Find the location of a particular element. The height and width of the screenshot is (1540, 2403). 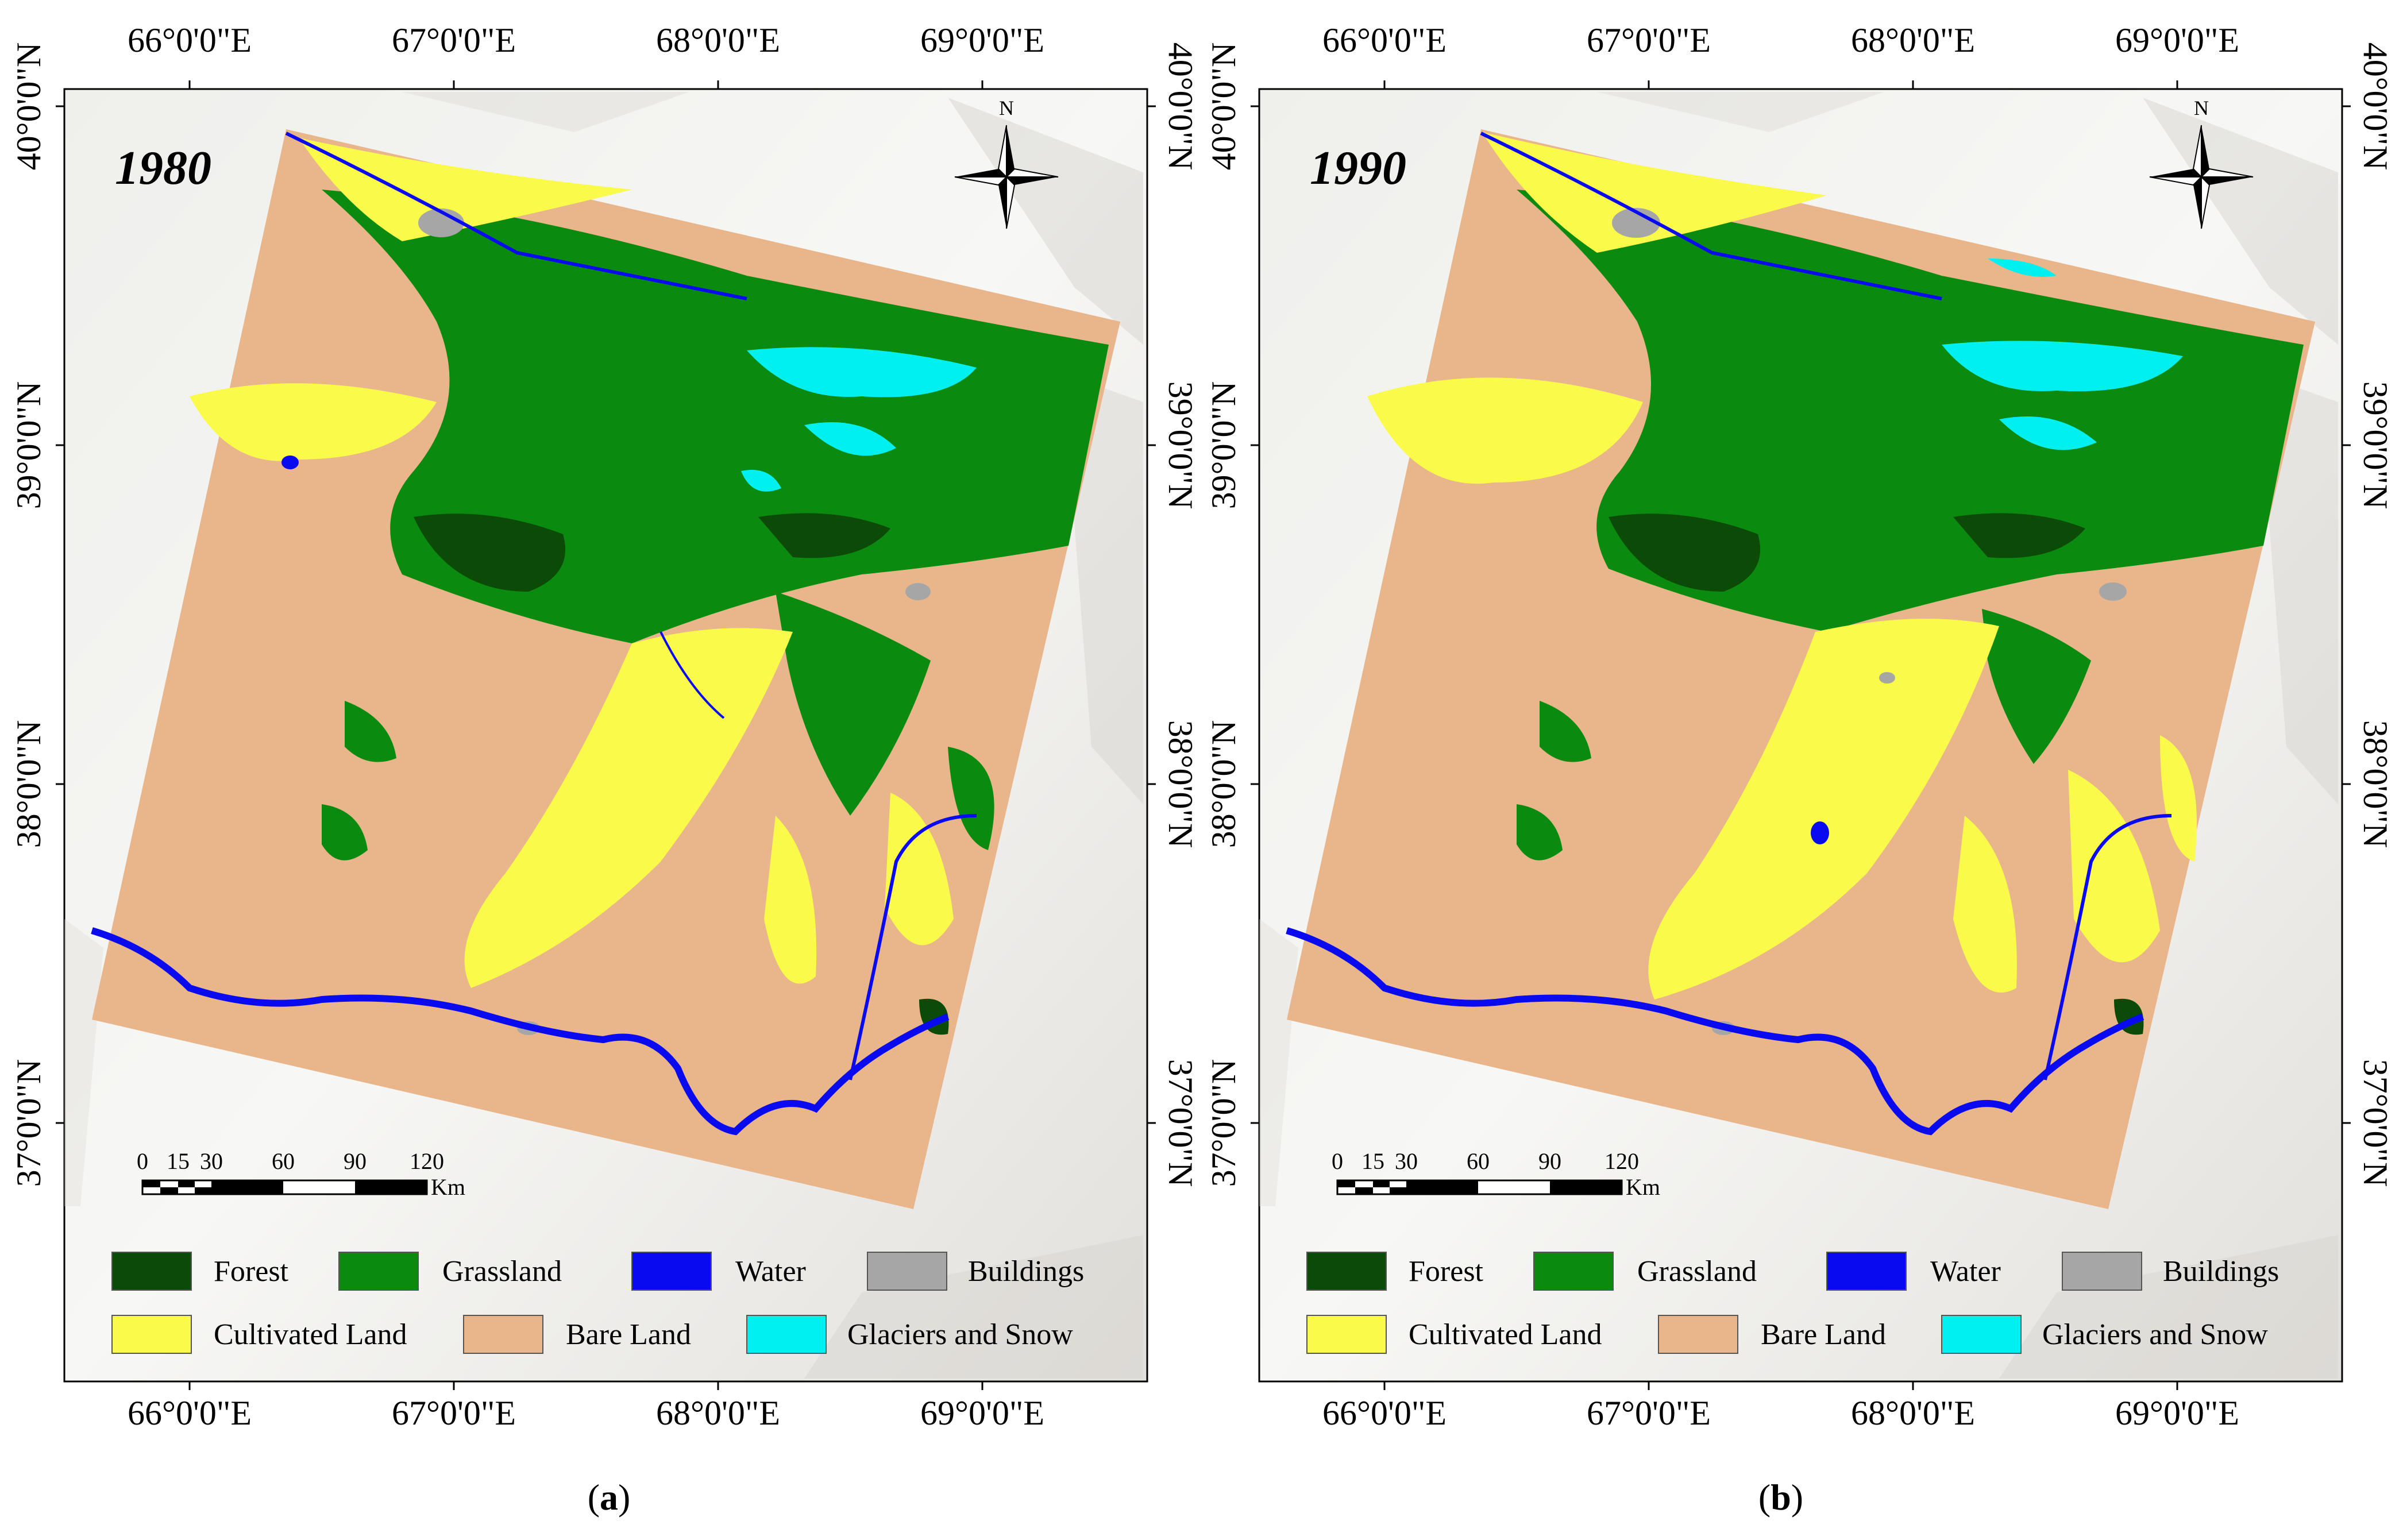

panel-caption: (a) is located at coordinates (609, 1497).